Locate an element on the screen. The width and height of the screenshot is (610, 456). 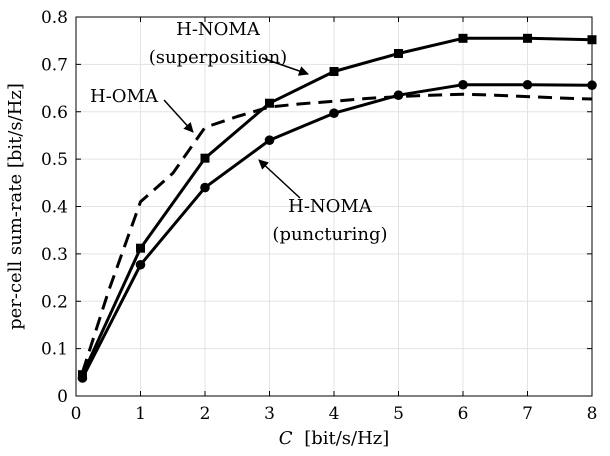
x-tick-label: 7 is located at coordinates (527, 414).